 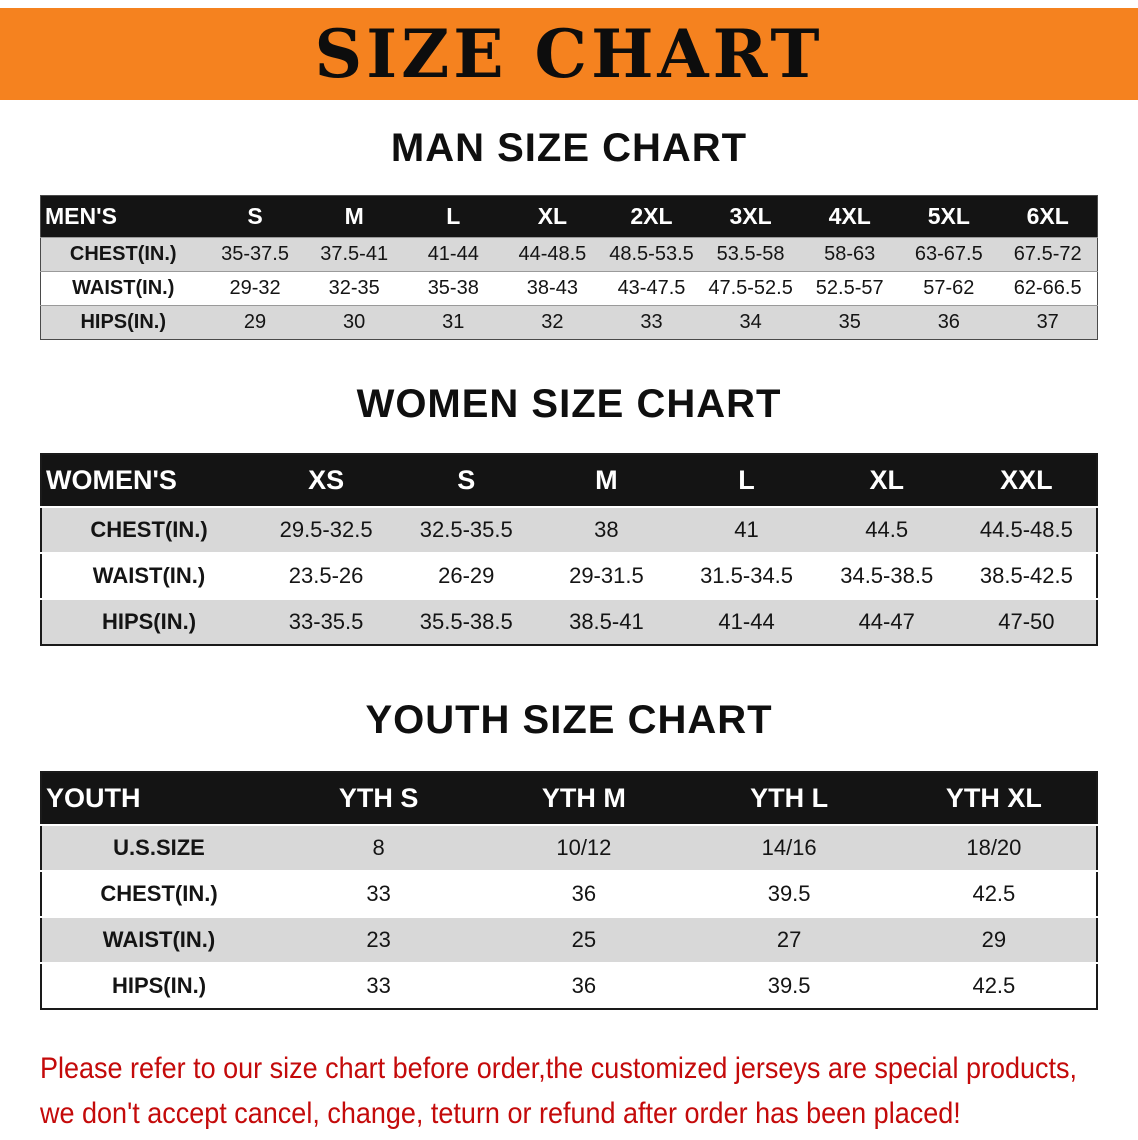 What do you see at coordinates (750, 288) in the screenshot?
I see `size-value-cell: 47.5-52.5` at bounding box center [750, 288].